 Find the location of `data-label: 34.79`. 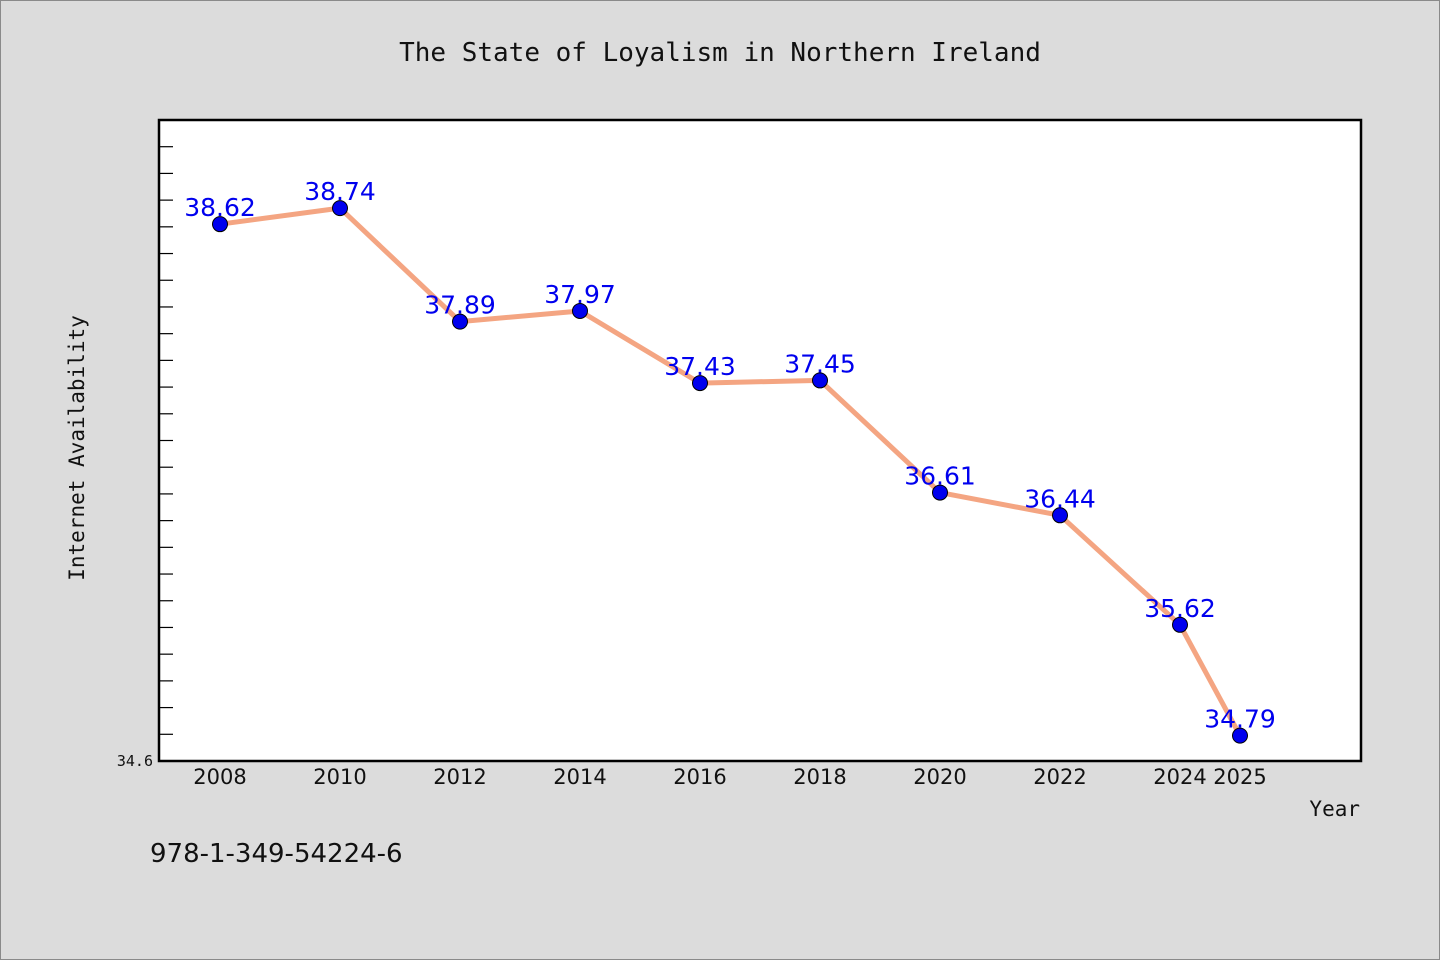

data-label: 34.79 is located at coordinates (1240, 719).